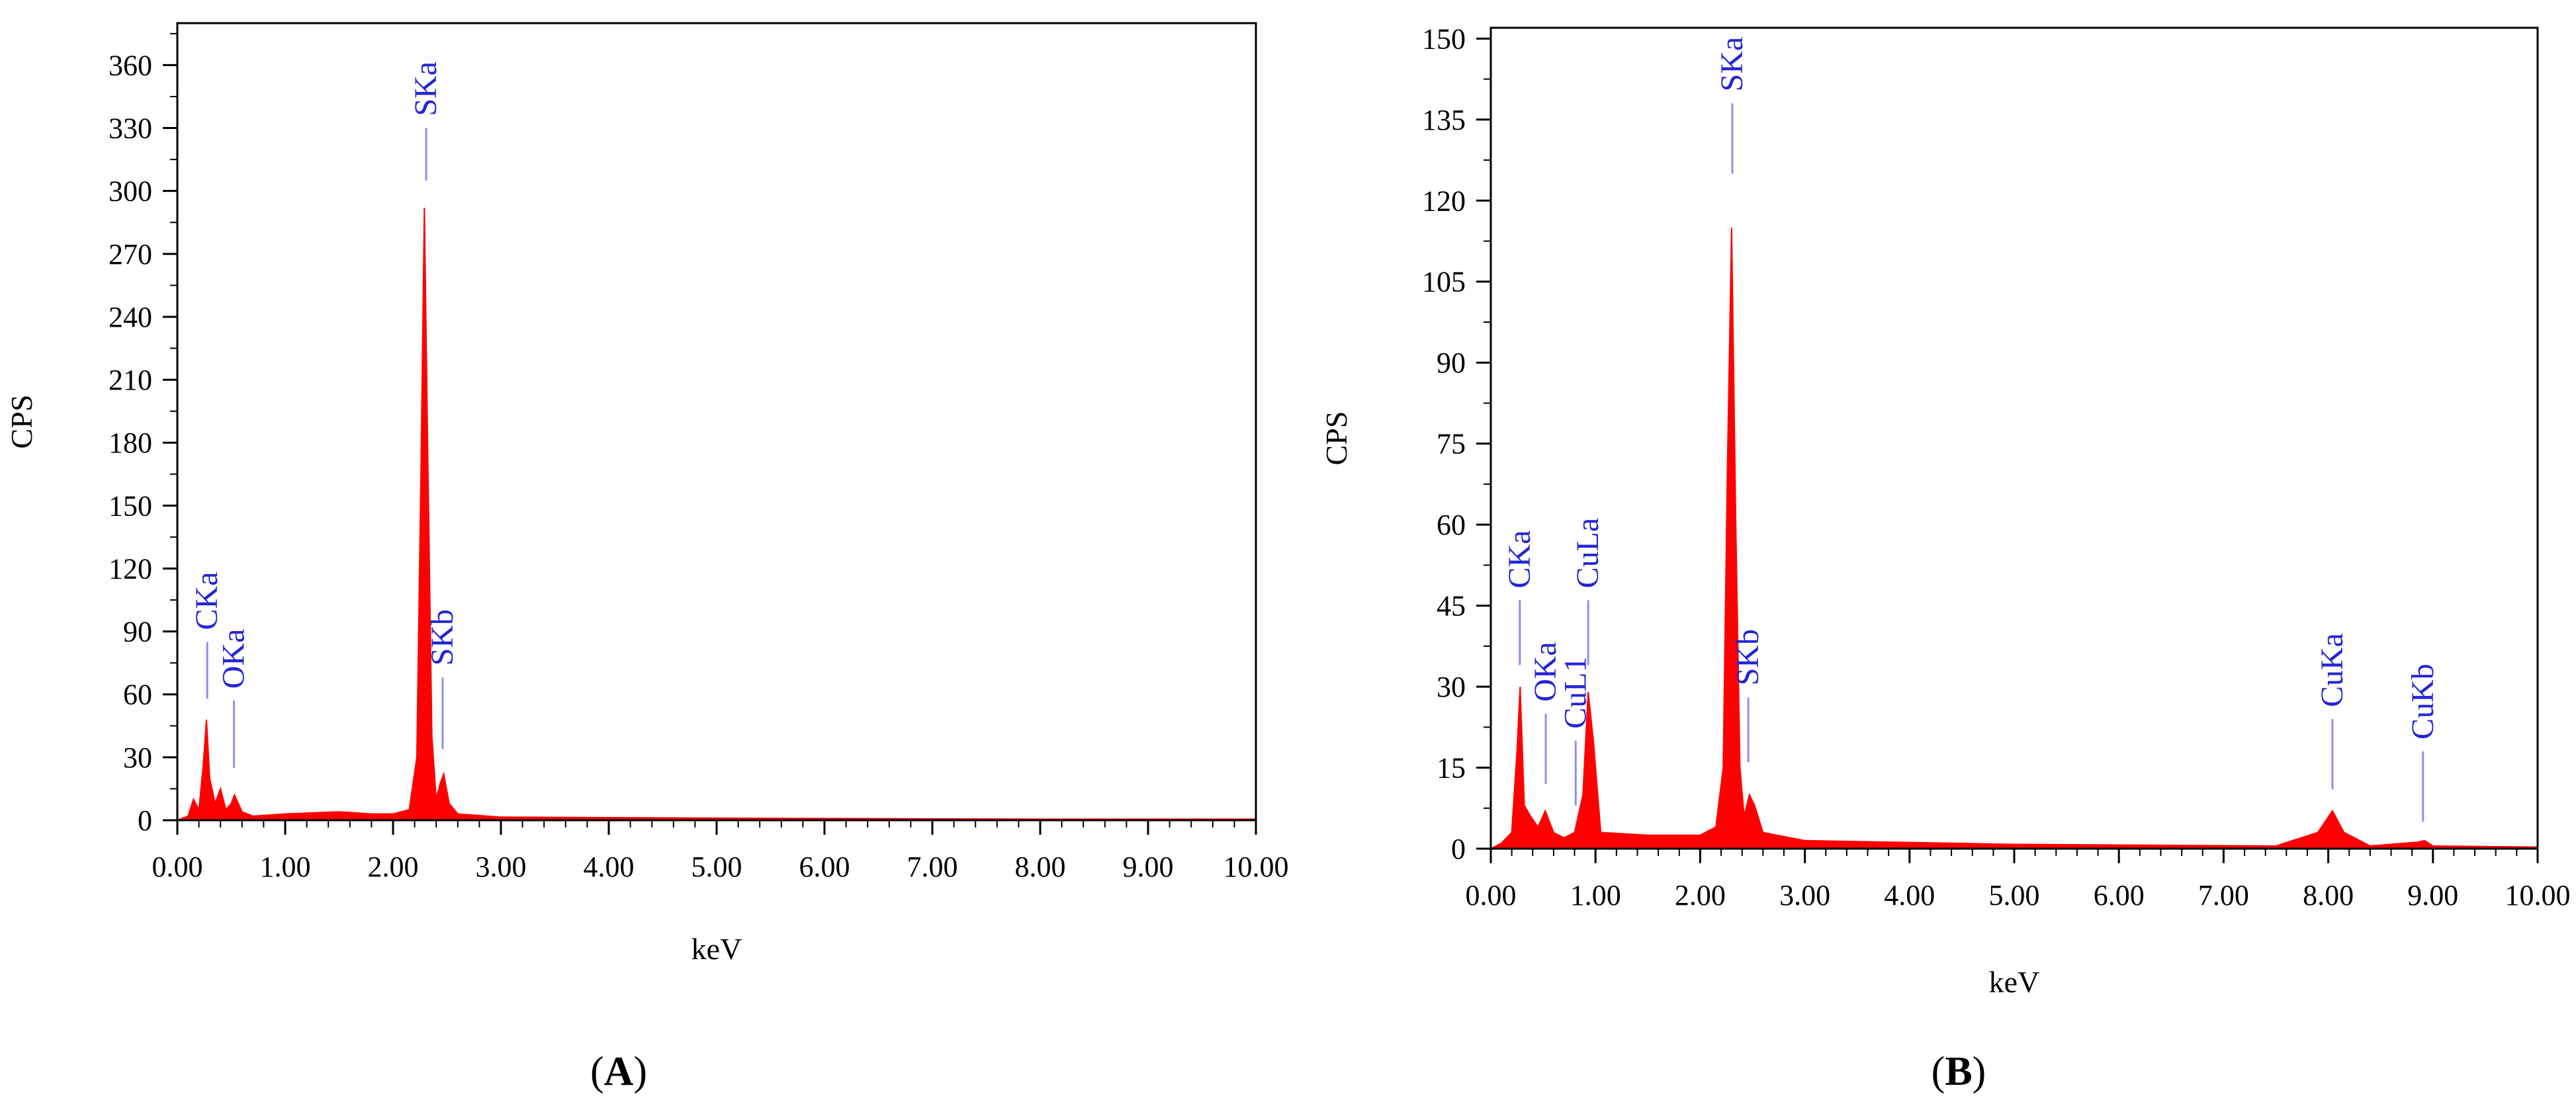 The width and height of the screenshot is (2576, 1104). I want to click on y-tick-label: 330, so click(130, 128).